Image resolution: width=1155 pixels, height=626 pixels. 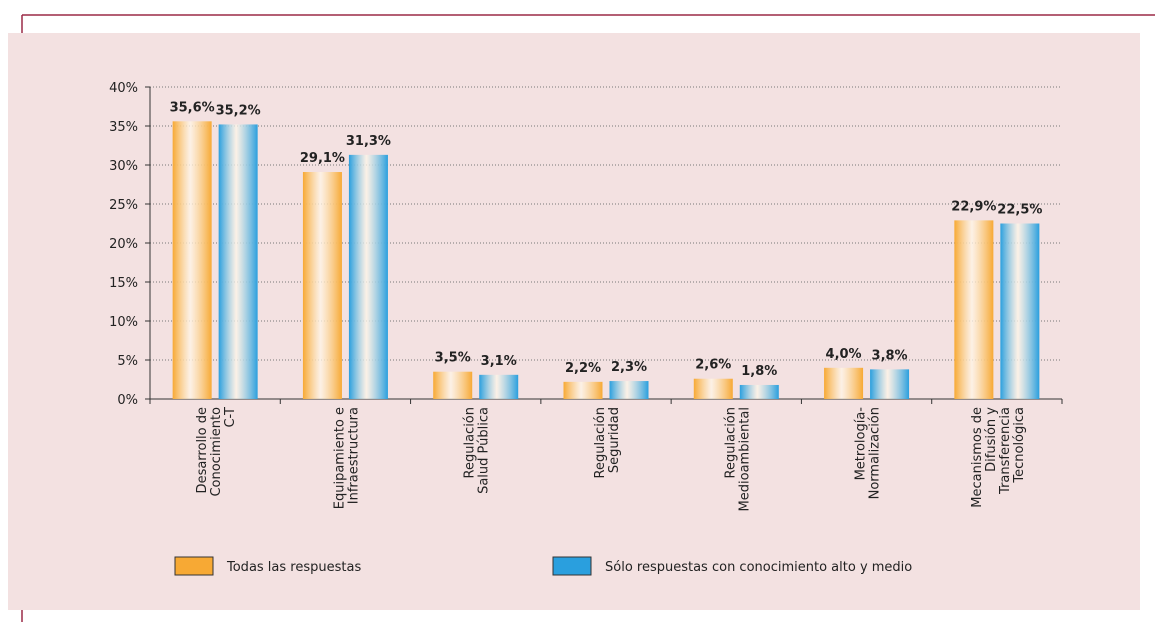 I want to click on value-label: 2,6%, so click(x=713, y=365).